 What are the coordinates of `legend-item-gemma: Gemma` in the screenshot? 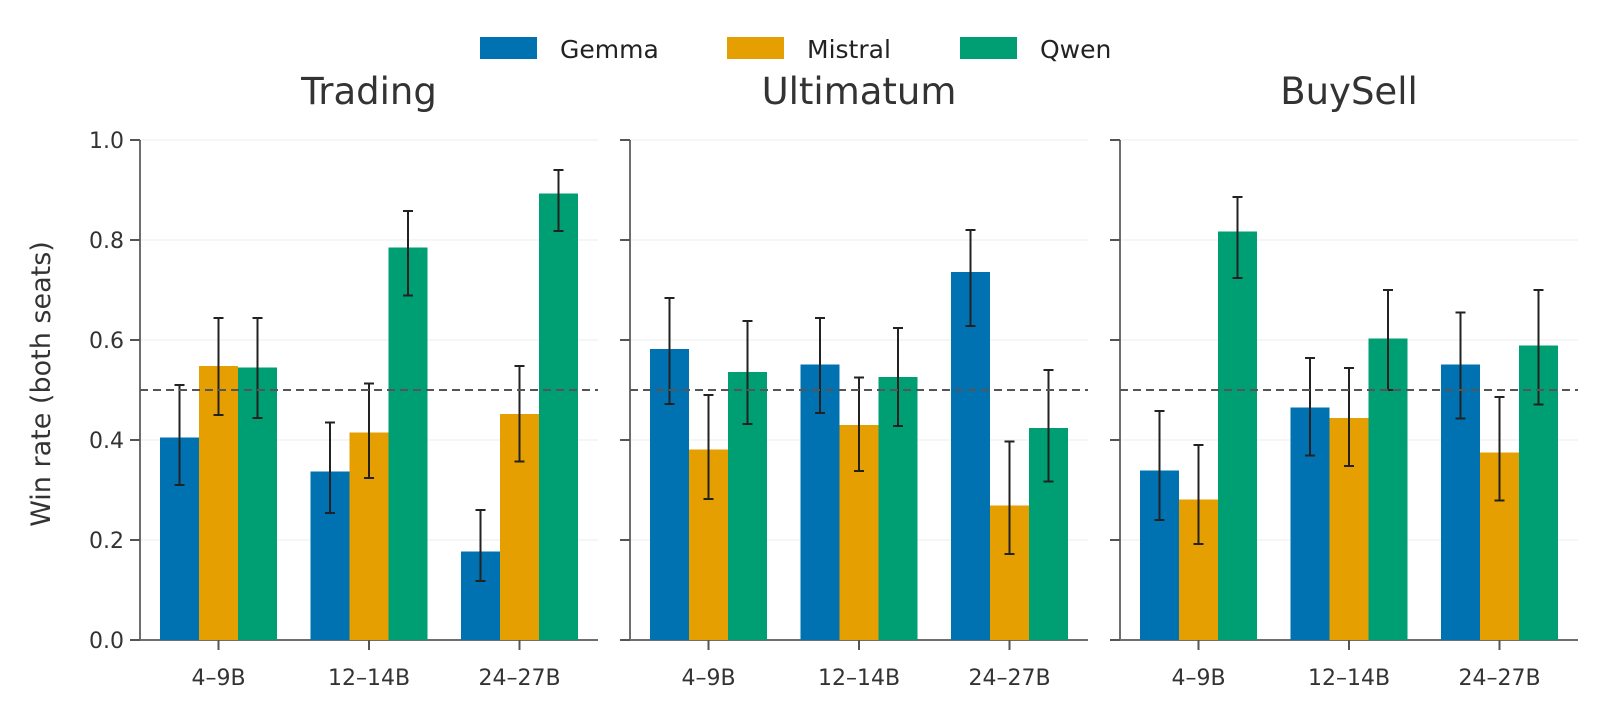 It's located at (569, 49).